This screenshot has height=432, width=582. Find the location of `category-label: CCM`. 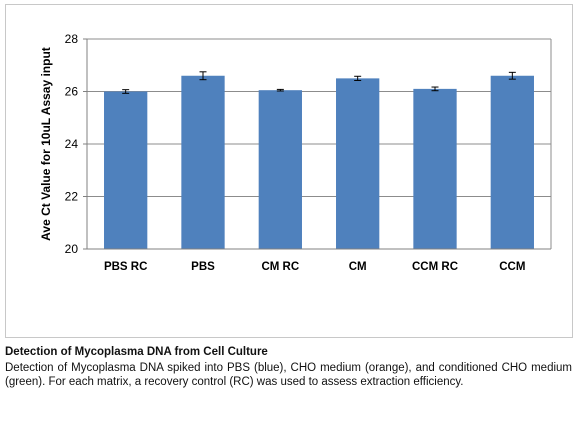

category-label: CCM is located at coordinates (512, 267).